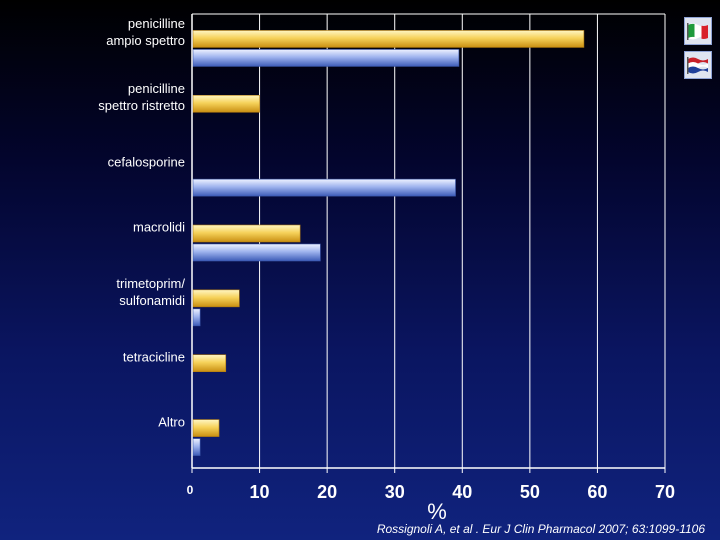 The height and width of the screenshot is (540, 720). What do you see at coordinates (327, 492) in the screenshot?
I see `x-tick-label: 20` at bounding box center [327, 492].